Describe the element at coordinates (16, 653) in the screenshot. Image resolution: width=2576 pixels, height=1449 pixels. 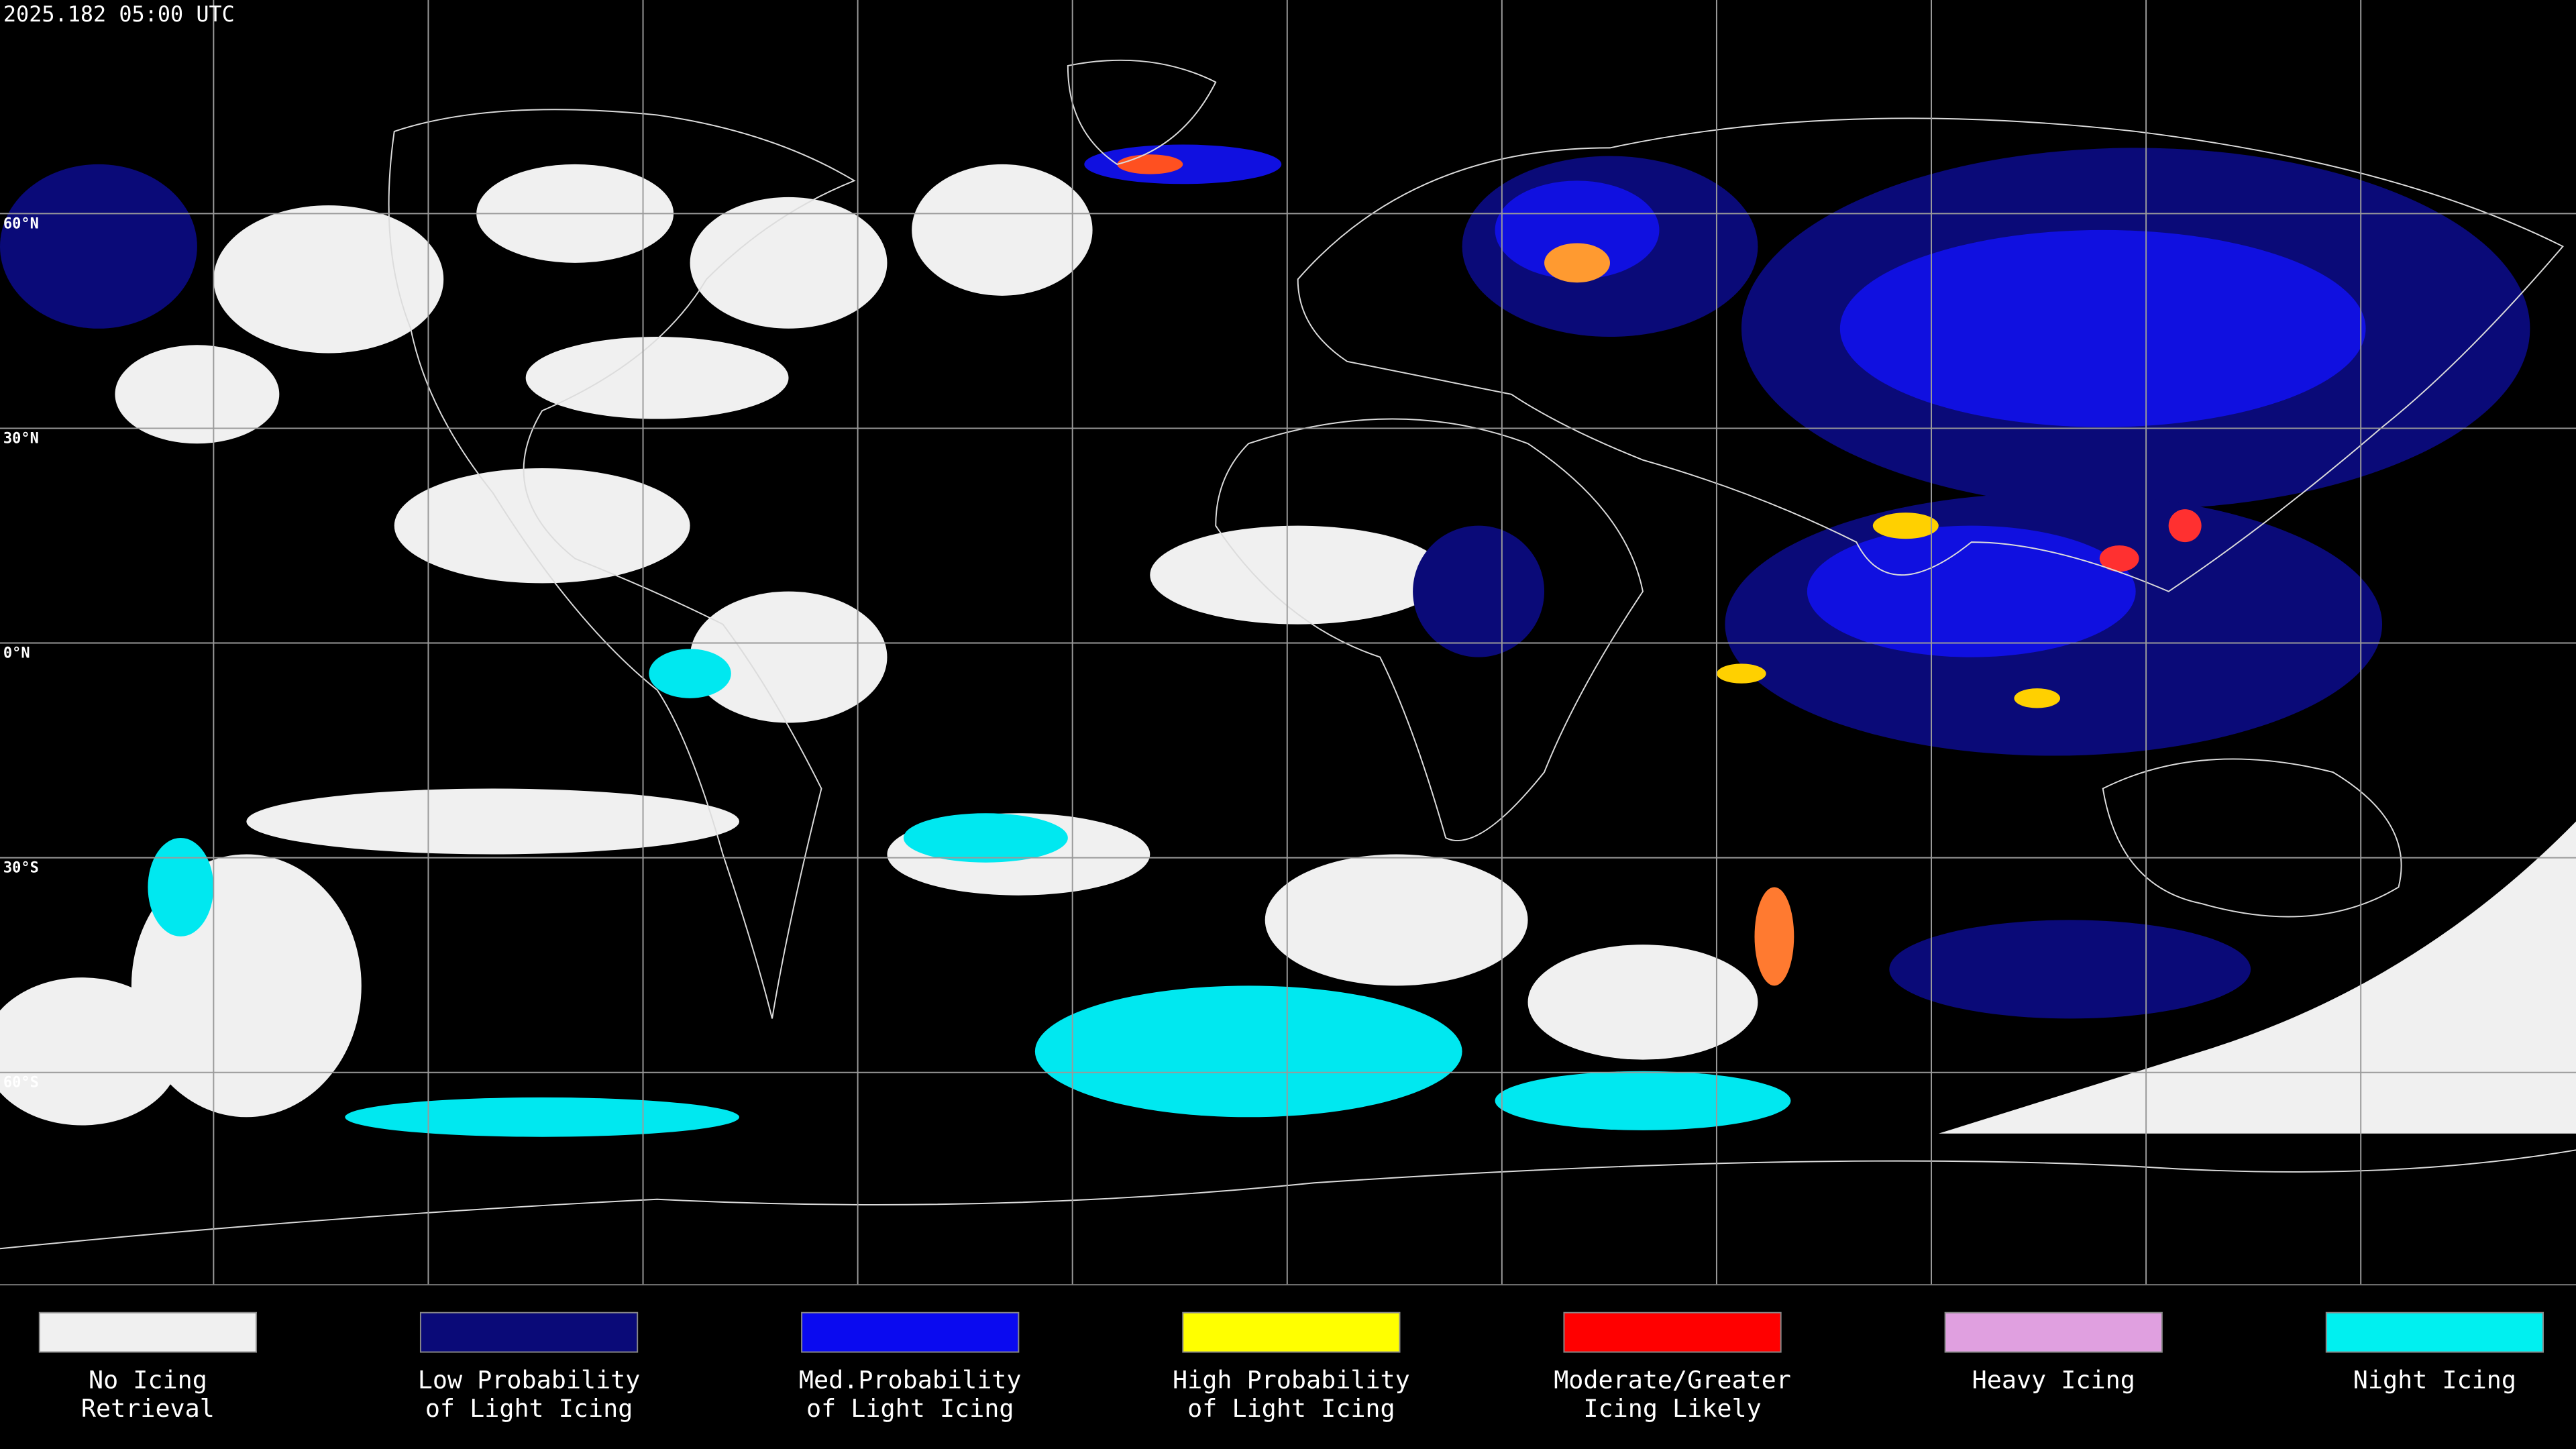
I see `latitude-label: 0°N` at that location.